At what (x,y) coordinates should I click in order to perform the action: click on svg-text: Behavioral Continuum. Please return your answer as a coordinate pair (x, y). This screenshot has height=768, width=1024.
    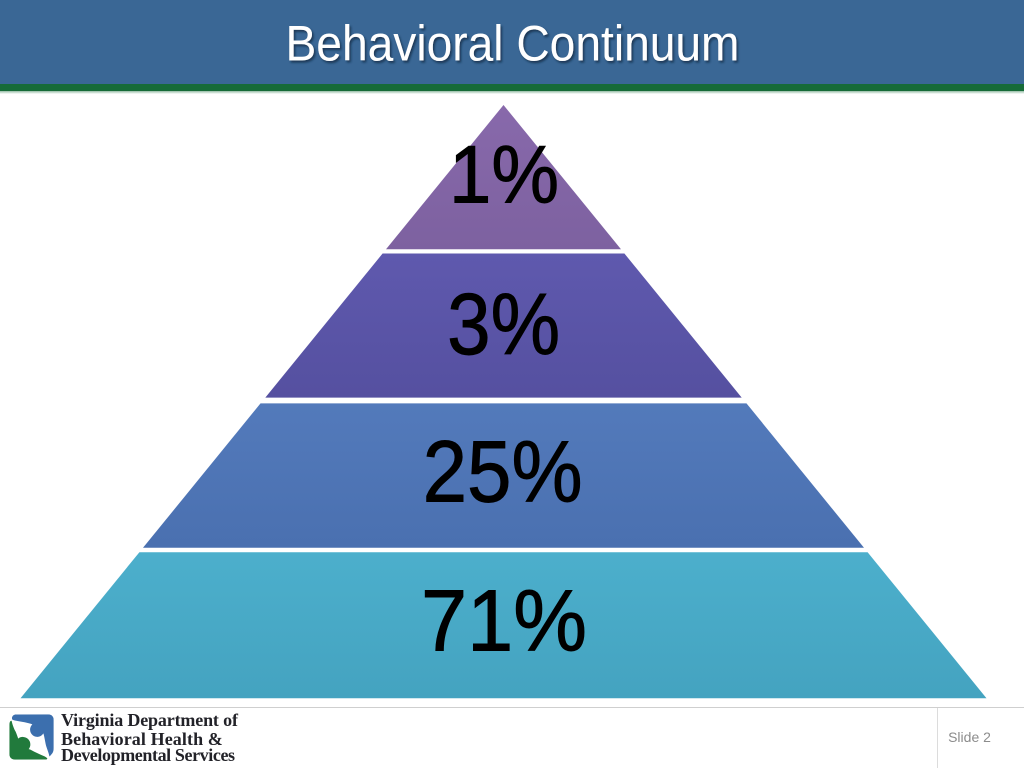
    Looking at the image, I should click on (513, 44).